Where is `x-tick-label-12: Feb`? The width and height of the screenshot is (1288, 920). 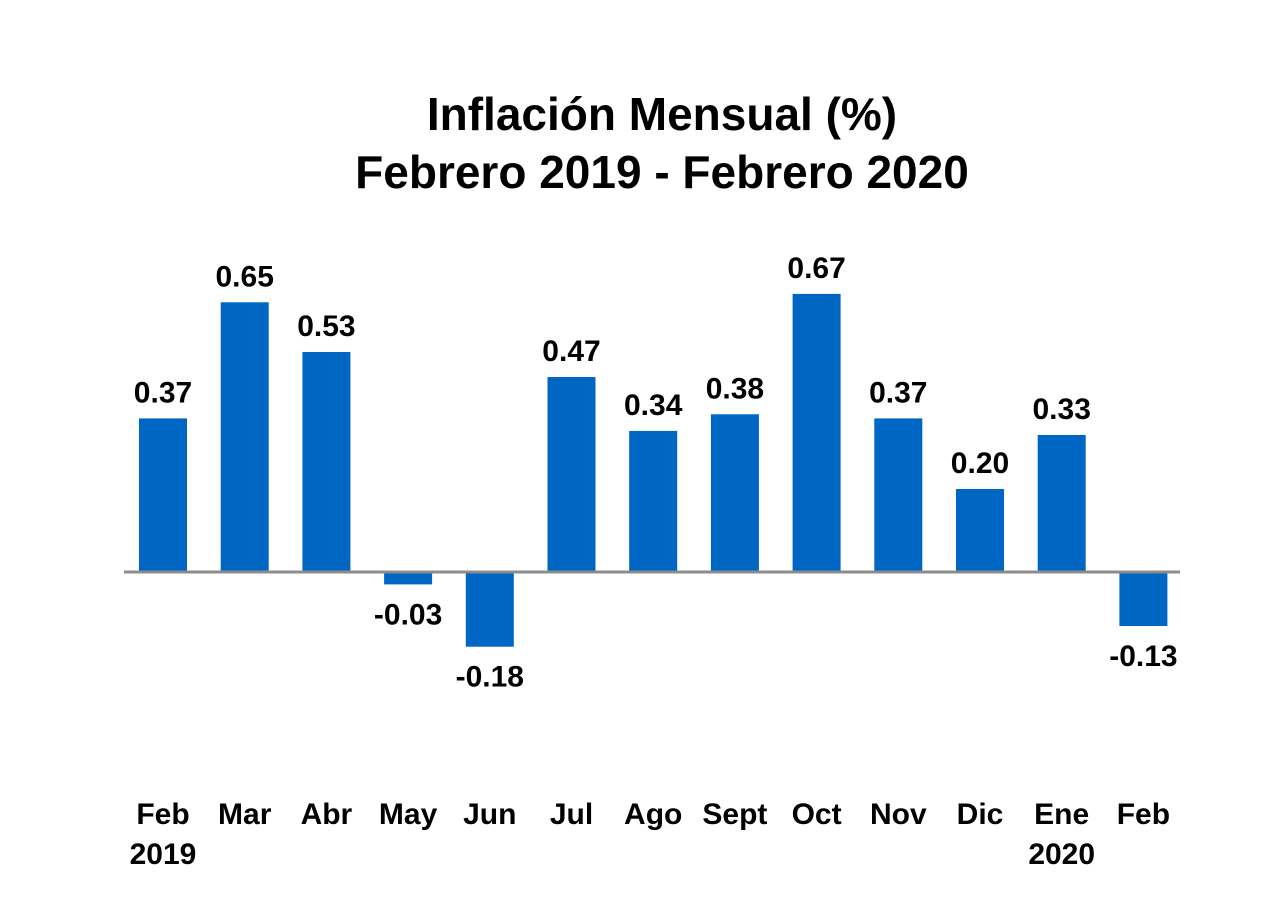 x-tick-label-12: Feb is located at coordinates (1143, 814).